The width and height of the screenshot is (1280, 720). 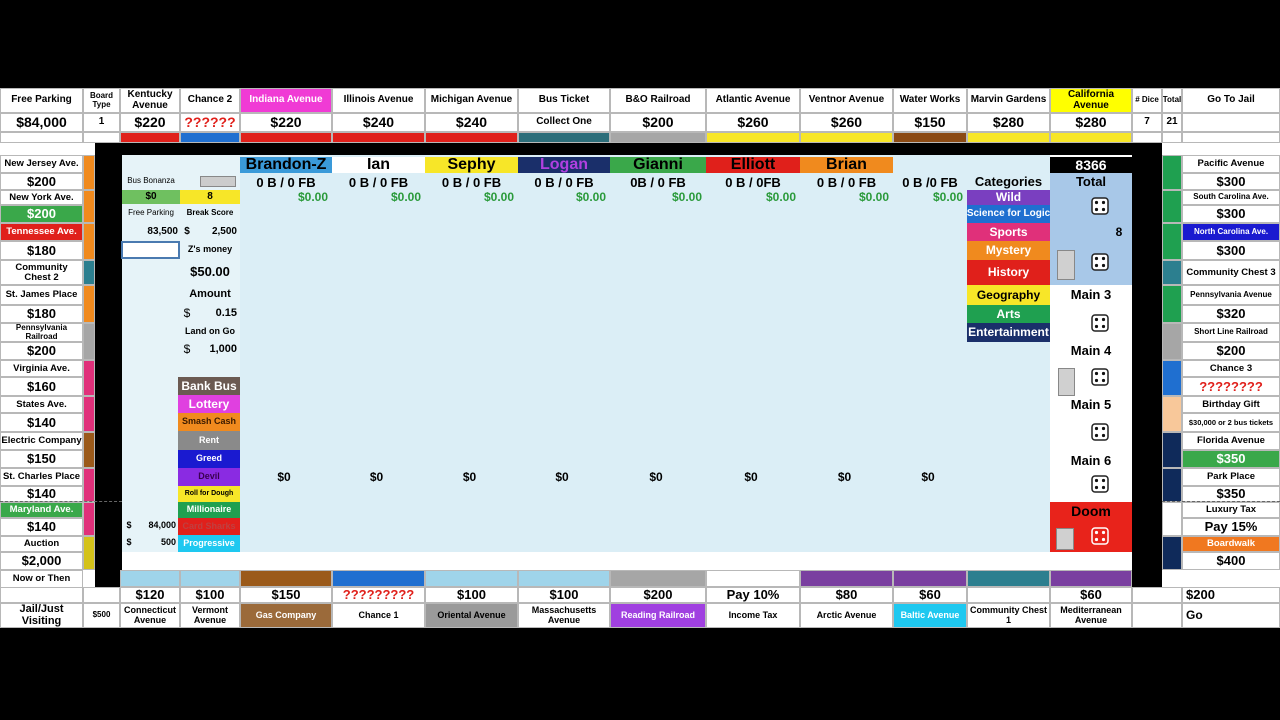 I want to click on category: Entertainment, so click(x=1008, y=332).